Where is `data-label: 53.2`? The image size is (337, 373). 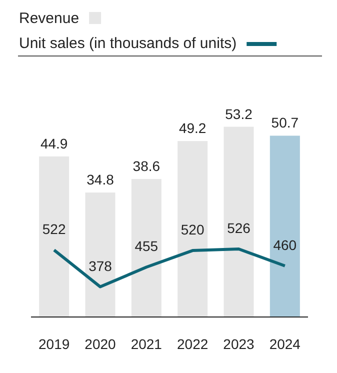 data-label: 53.2 is located at coordinates (239, 114).